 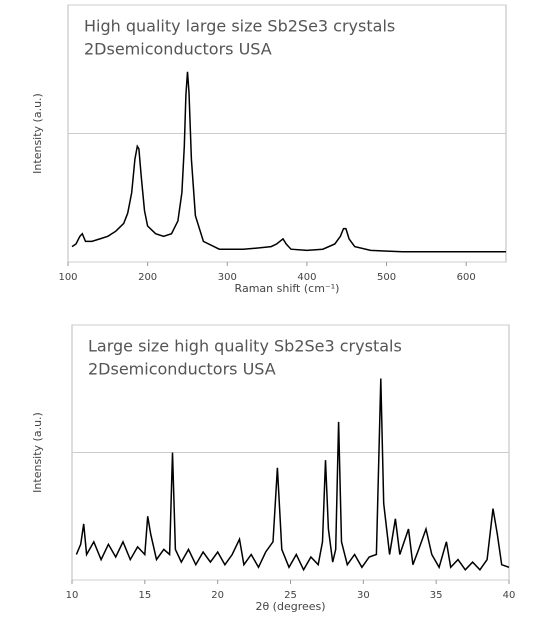 I want to click on x-tick-label: 20, so click(x=217, y=595).